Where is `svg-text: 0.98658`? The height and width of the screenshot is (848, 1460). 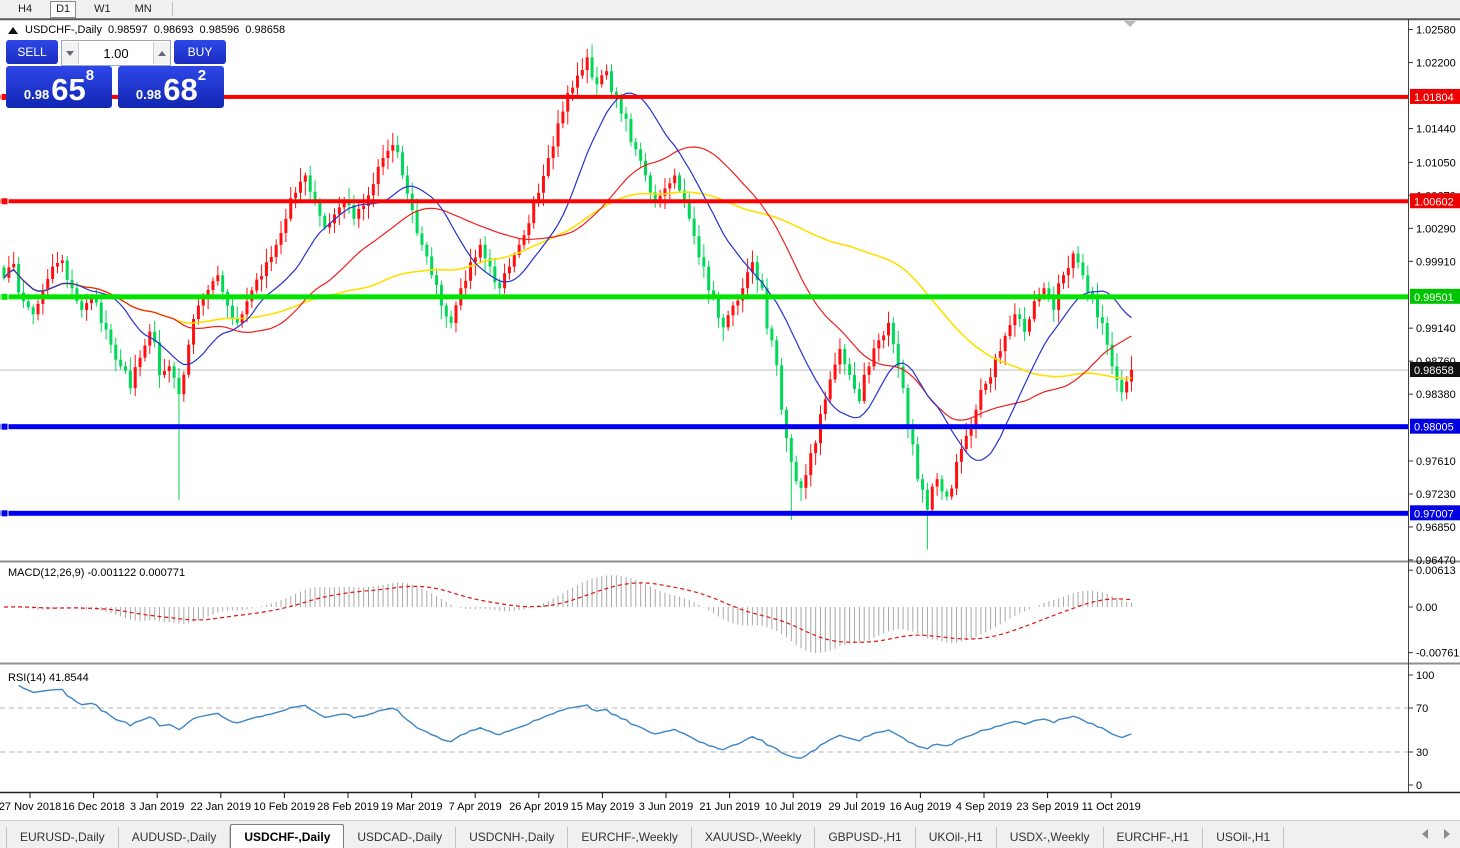
svg-text: 0.98658 is located at coordinates (1434, 371).